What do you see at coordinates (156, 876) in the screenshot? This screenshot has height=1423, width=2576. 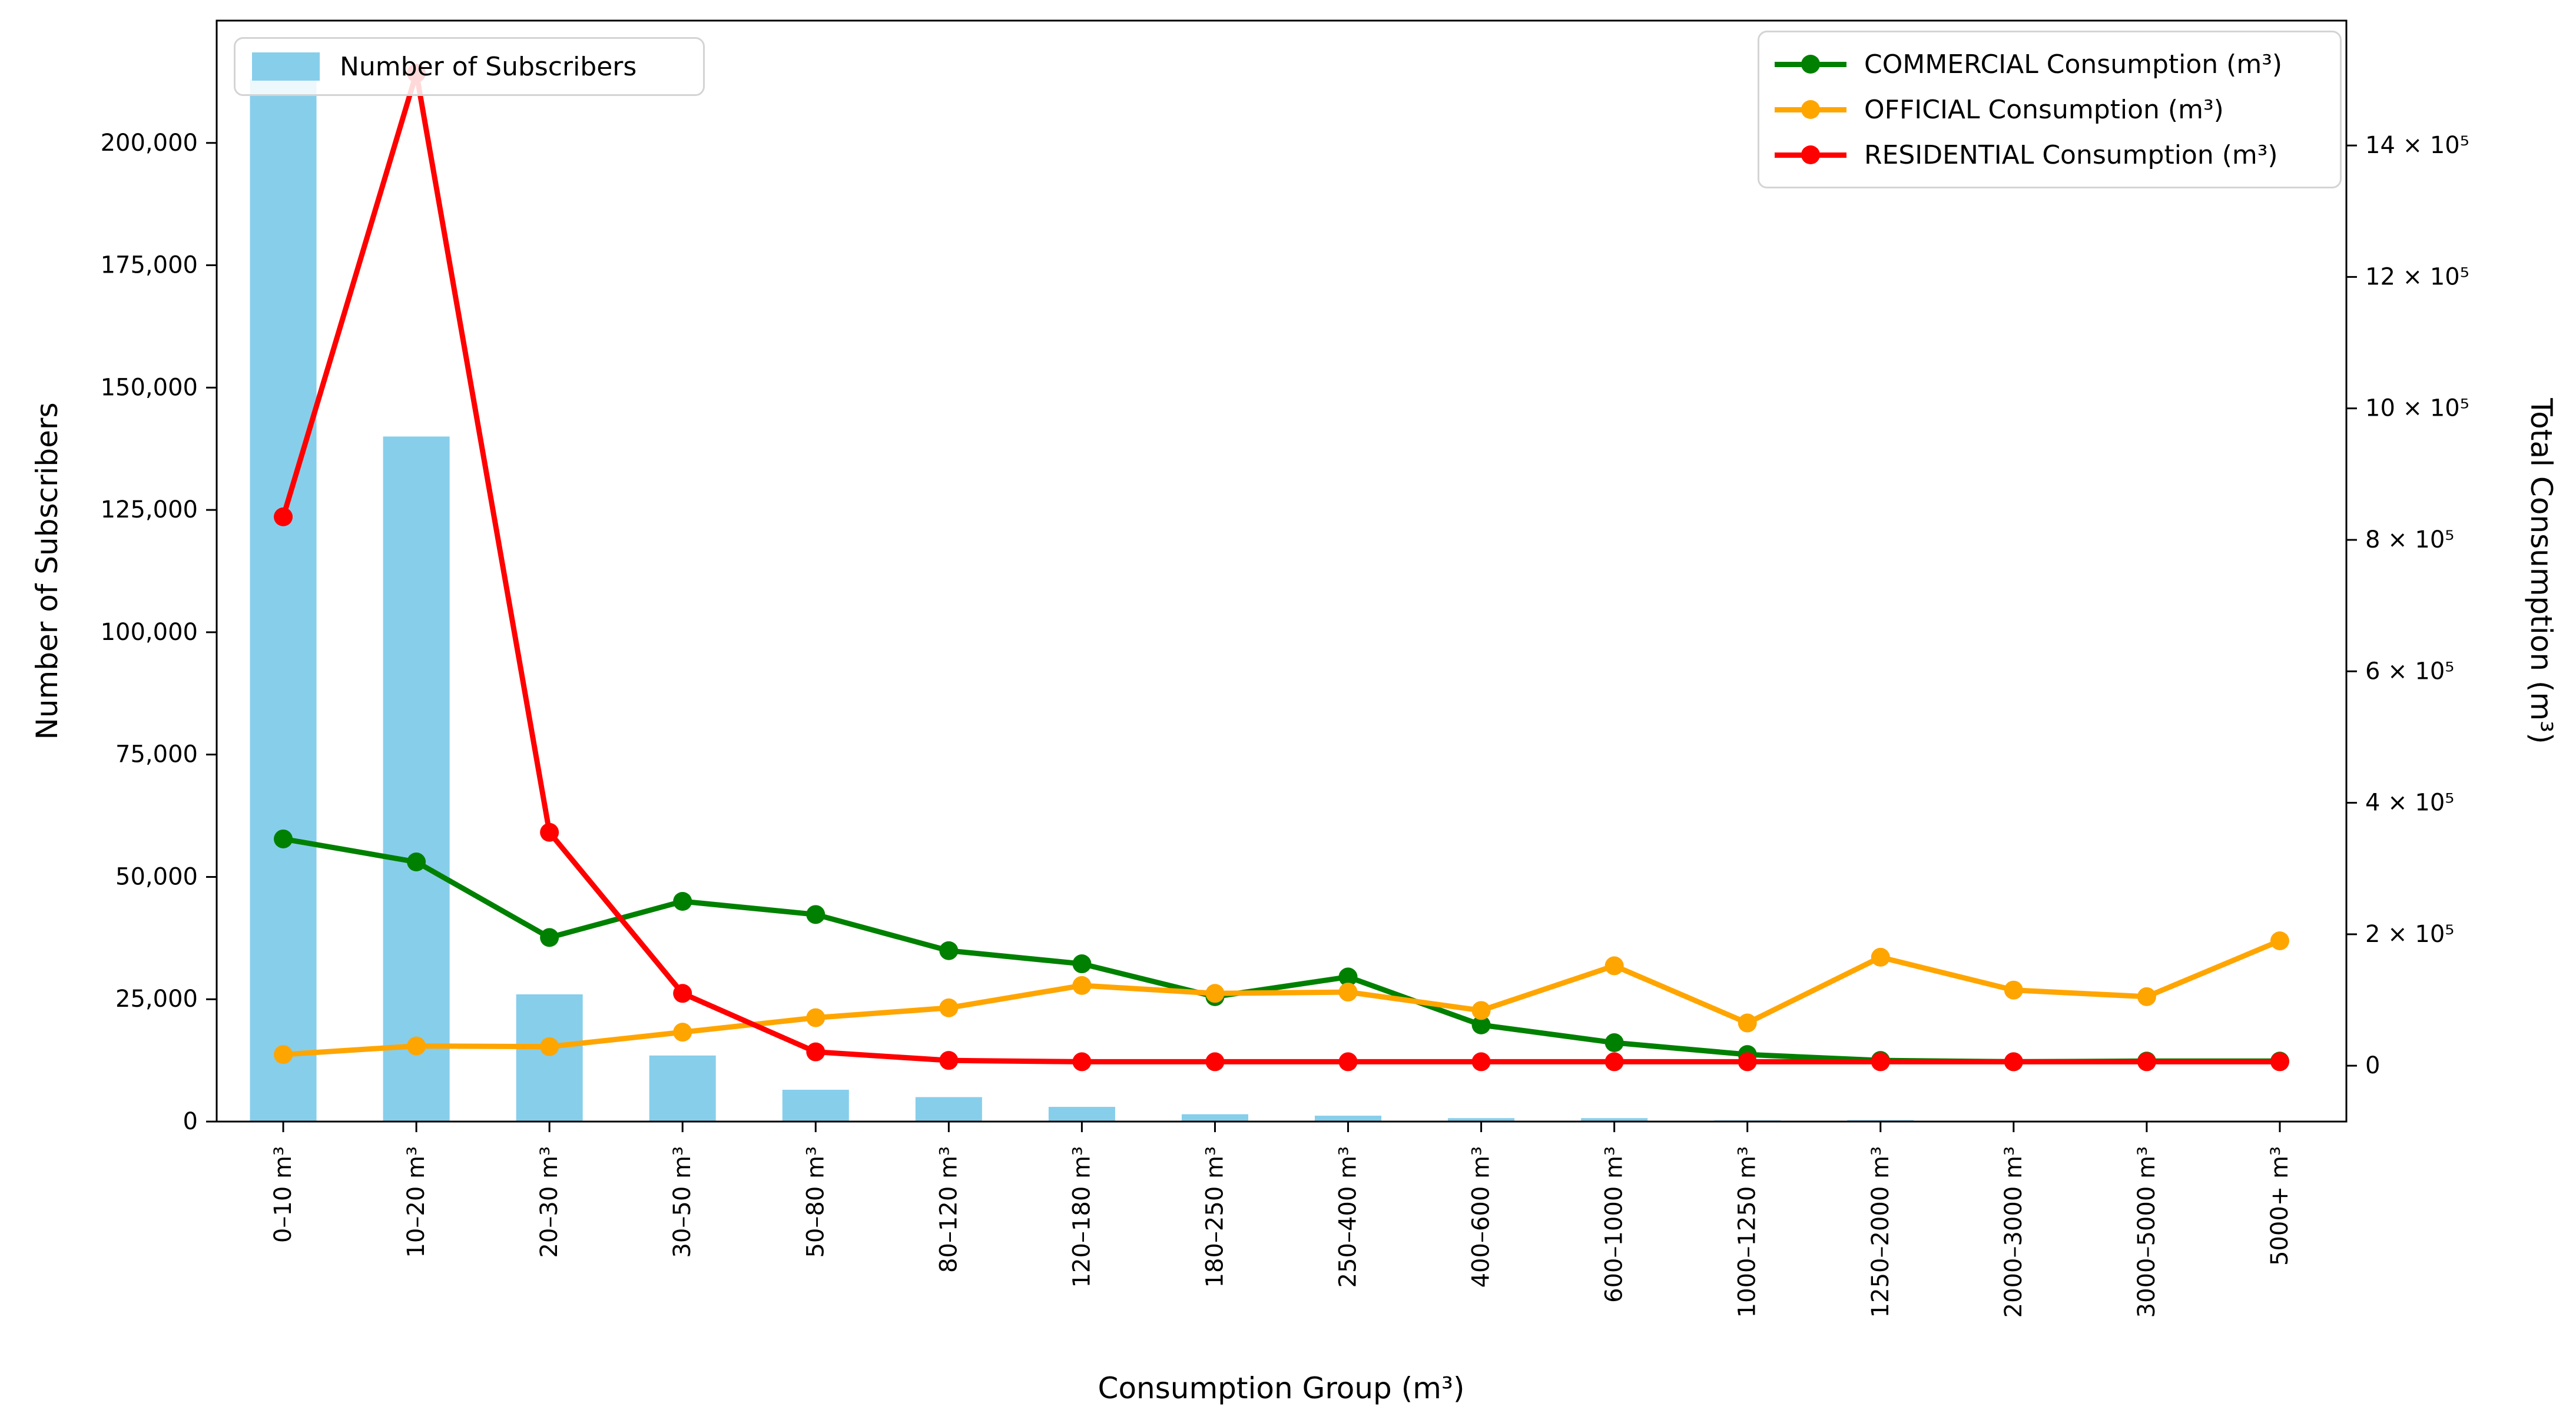 I see `left-tick-label: 50,000` at bounding box center [156, 876].